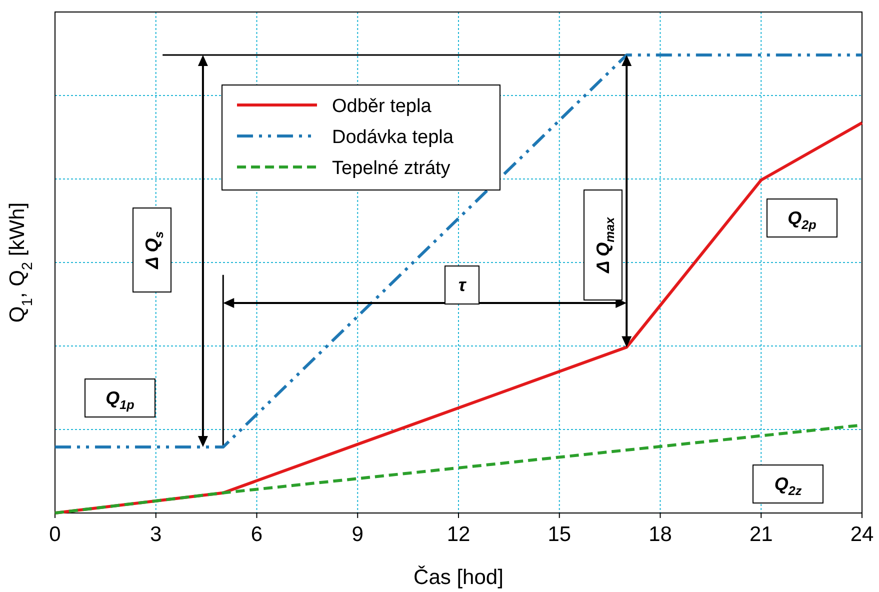  Describe the element at coordinates (660, 534) in the screenshot. I see `x-tick-label: 18` at that location.